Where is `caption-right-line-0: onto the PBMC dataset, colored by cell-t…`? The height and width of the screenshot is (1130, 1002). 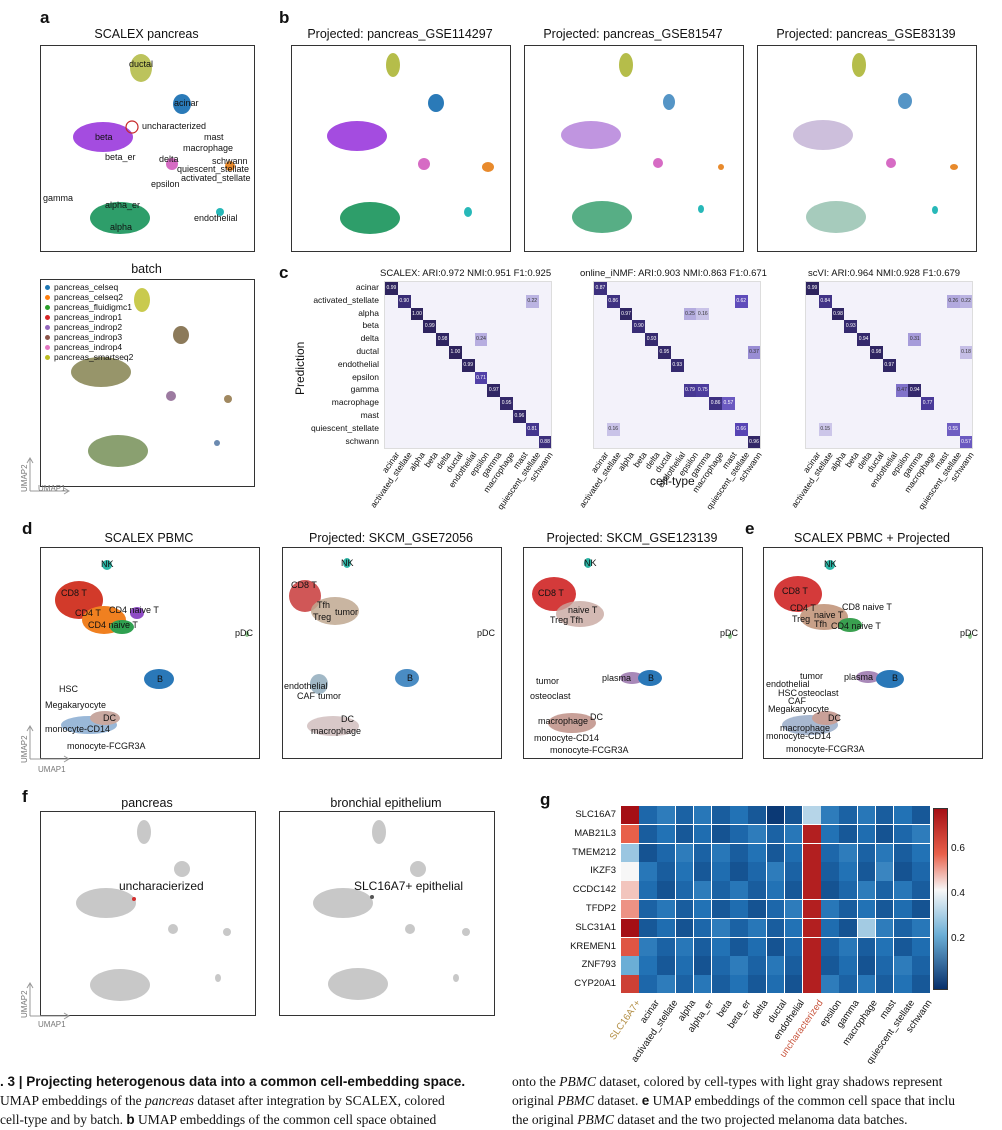
caption-right-line-0: onto the PBMC dataset, colored by cell-t… is located at coordinates (727, 1081).